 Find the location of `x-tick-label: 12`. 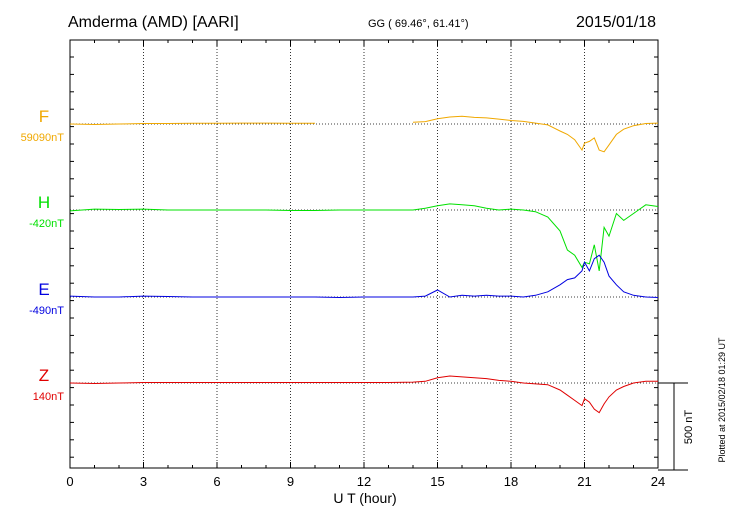

x-tick-label: 12 is located at coordinates (364, 481).